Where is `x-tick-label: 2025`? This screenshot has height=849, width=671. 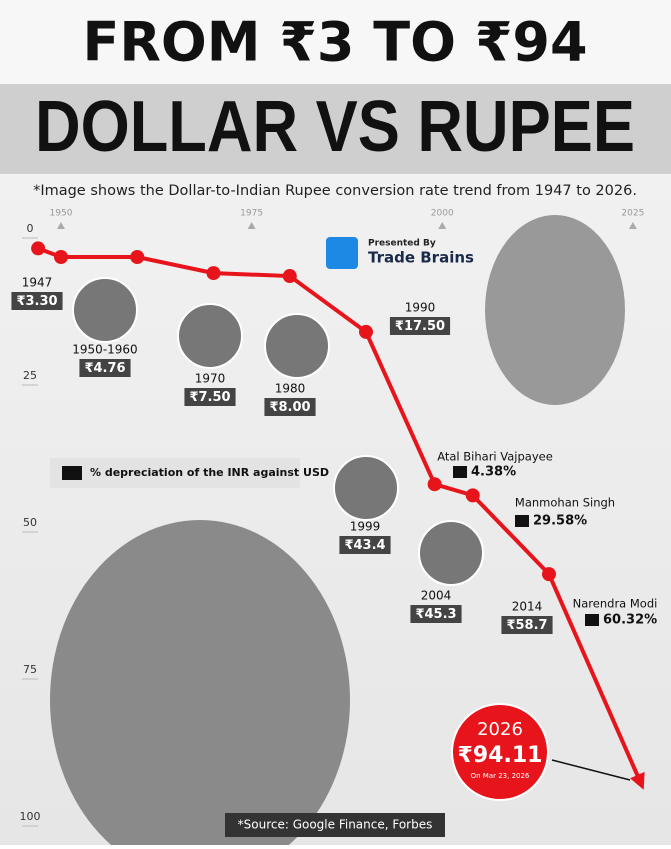
x-tick-label: 2025 is located at coordinates (632, 214).